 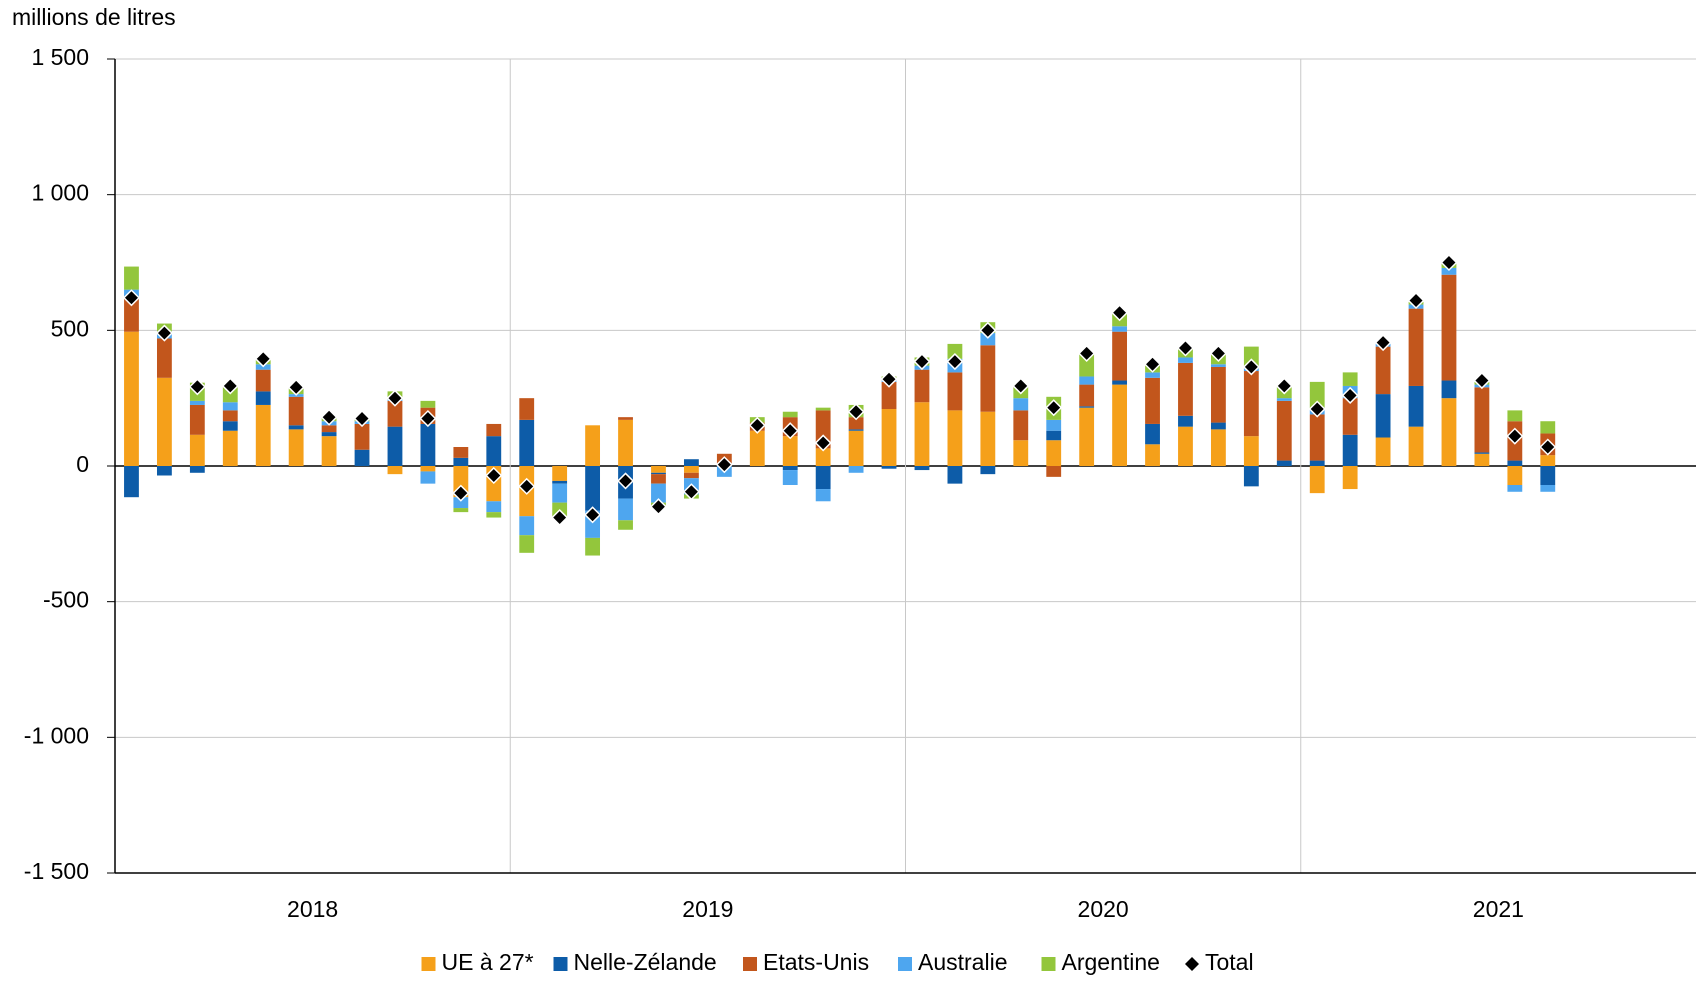 I want to click on legend-label: Australie, so click(x=962, y=962).